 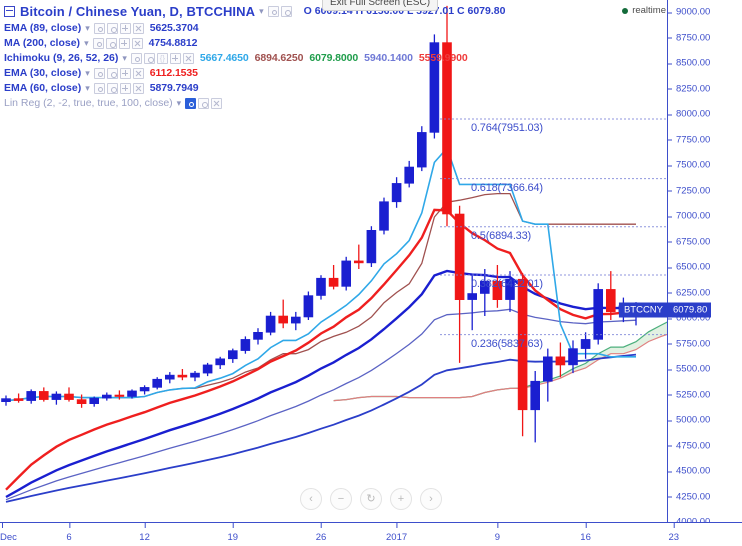 I want to click on time-tick: 2017, so click(x=397, y=533).